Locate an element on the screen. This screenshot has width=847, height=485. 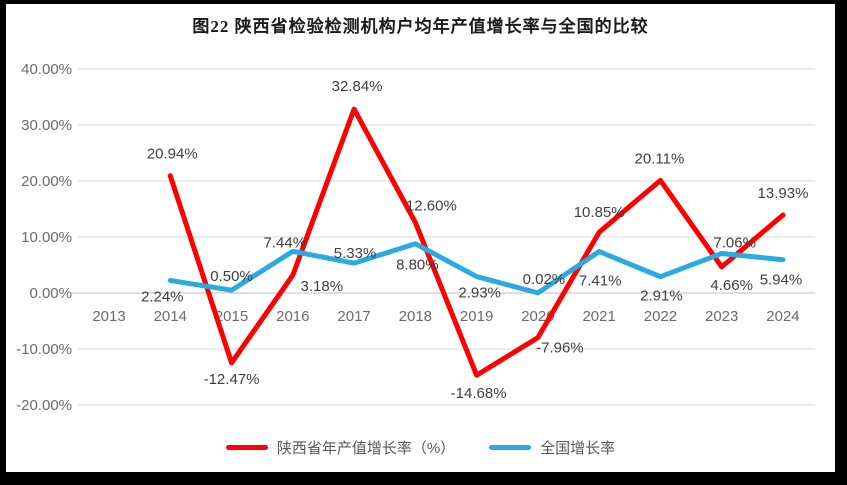
legend-label-shaanxi: 陕西省年产值增长率（%） is located at coordinates (366, 448).